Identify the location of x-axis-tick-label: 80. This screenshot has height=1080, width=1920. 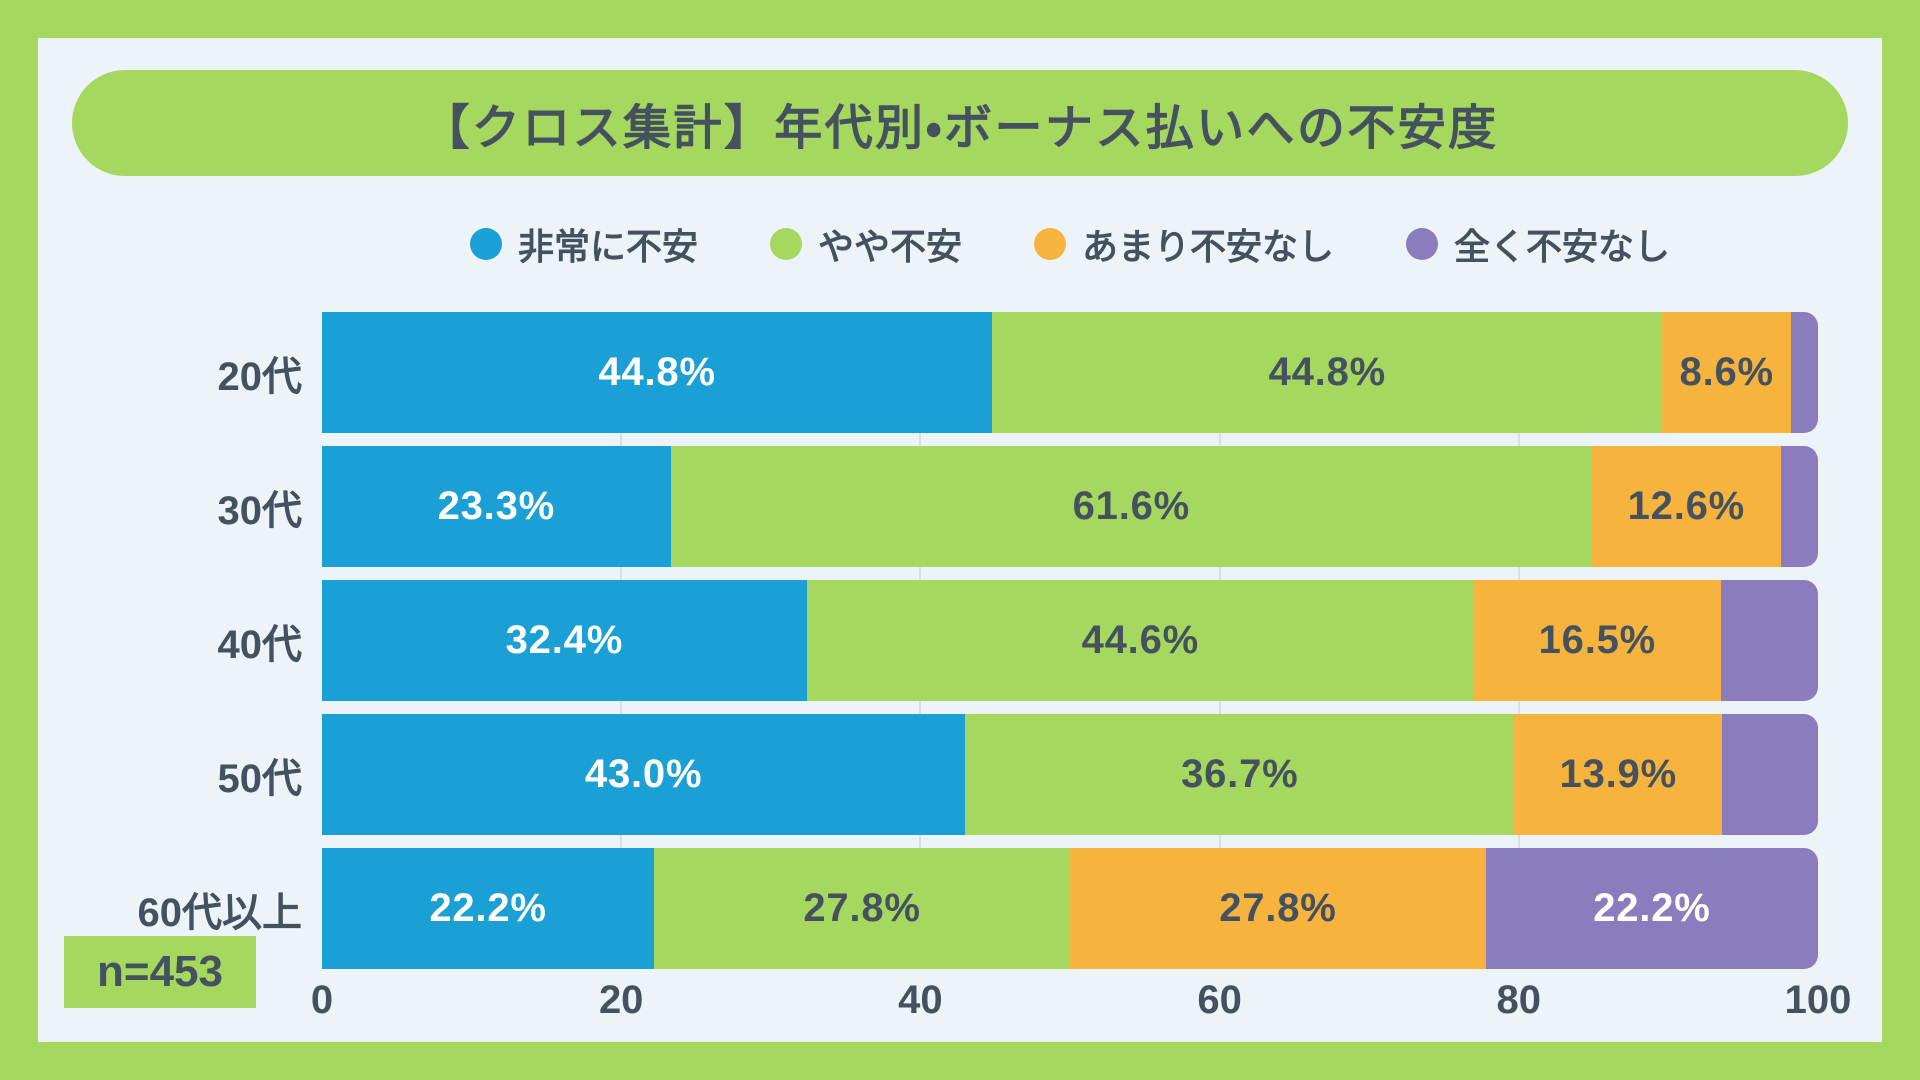
(1519, 1000).